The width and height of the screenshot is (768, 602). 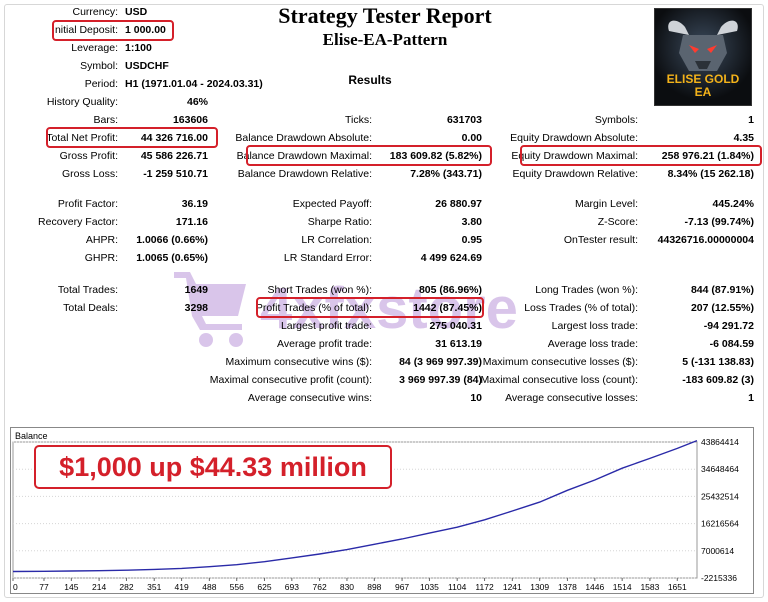 What do you see at coordinates (324, 344) in the screenshot?
I see `avg-profit-label: Average profit trade:` at bounding box center [324, 344].